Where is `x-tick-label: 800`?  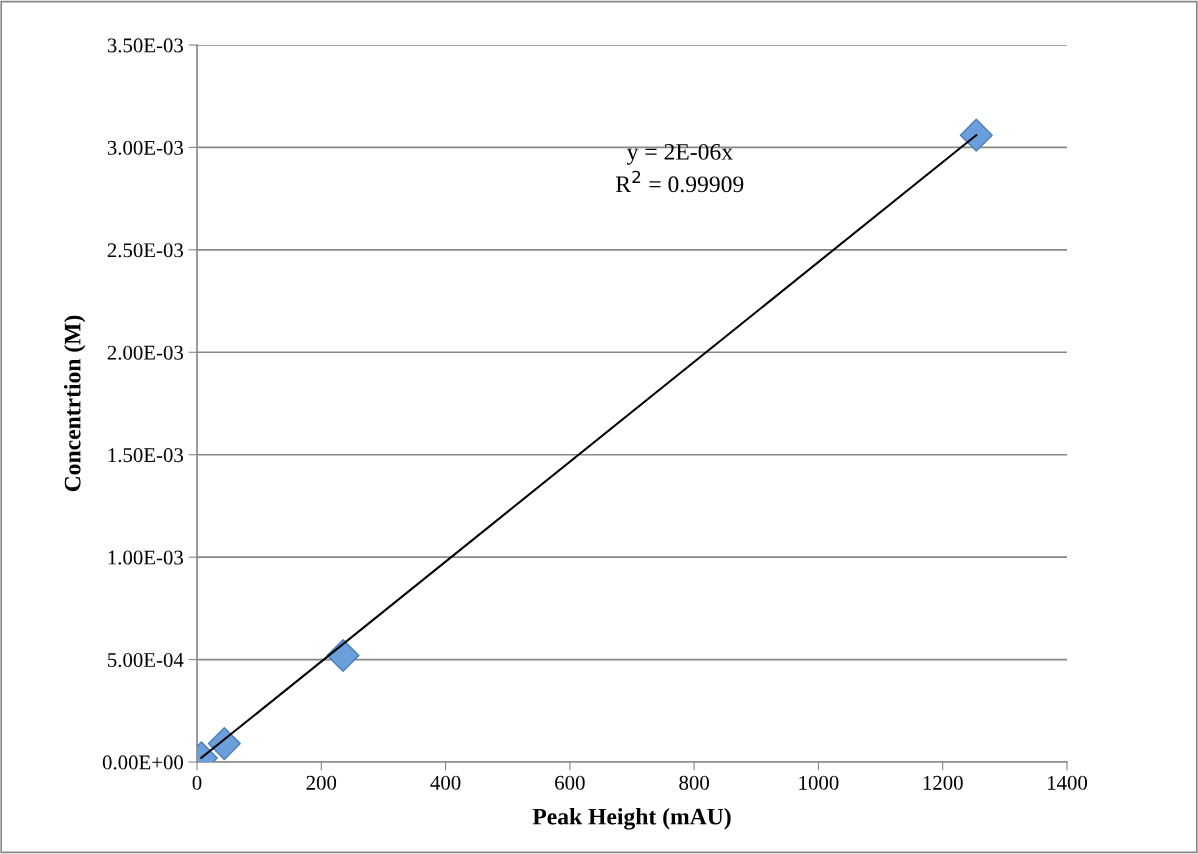
x-tick-label: 800 is located at coordinates (694, 782).